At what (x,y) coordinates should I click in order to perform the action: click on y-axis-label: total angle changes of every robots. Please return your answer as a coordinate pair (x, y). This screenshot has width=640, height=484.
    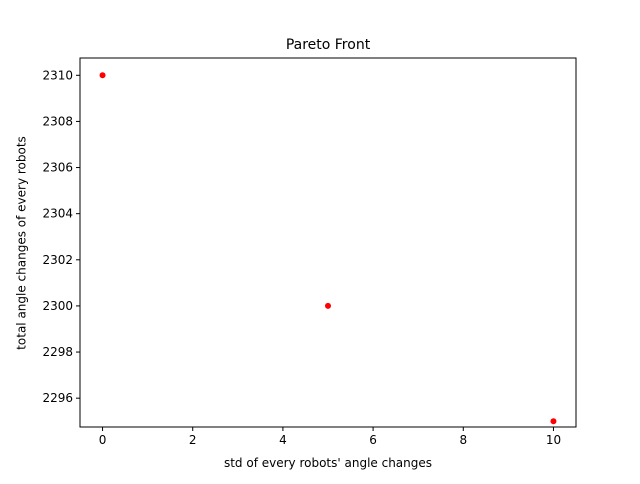
    Looking at the image, I should click on (22, 243).